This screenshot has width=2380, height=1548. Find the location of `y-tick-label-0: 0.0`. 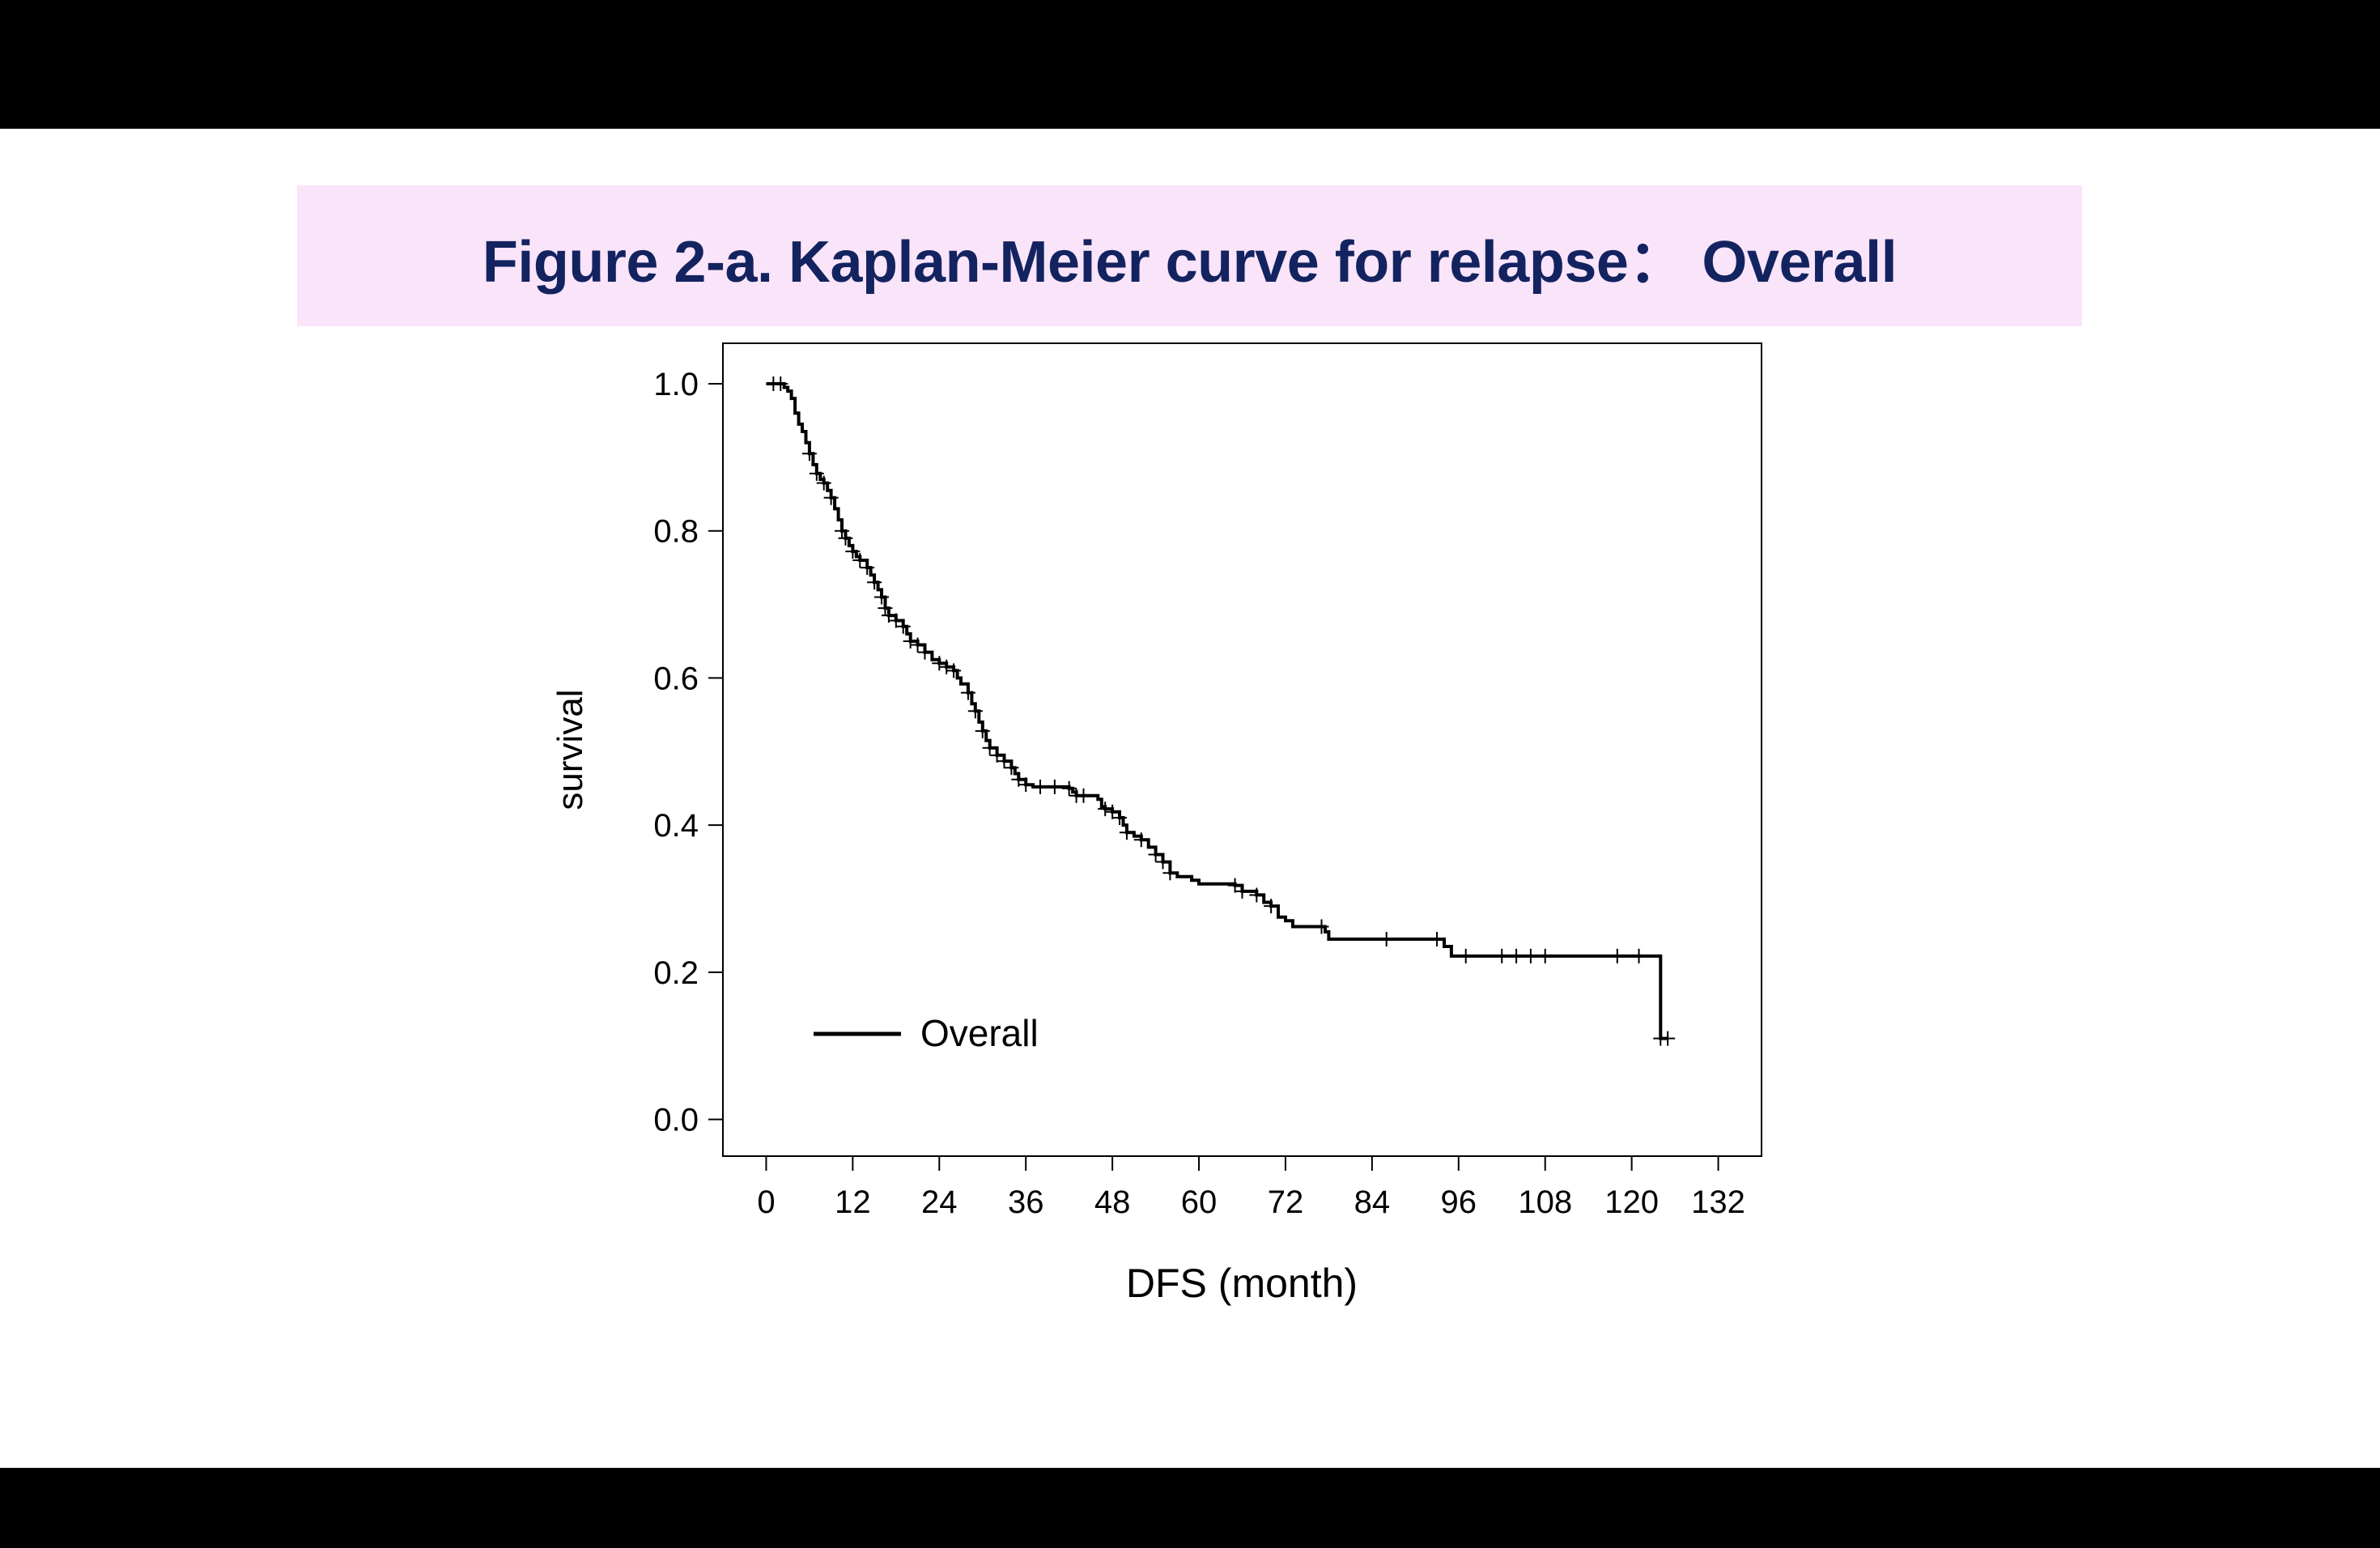

y-tick-label-0: 0.0 is located at coordinates (676, 1120).